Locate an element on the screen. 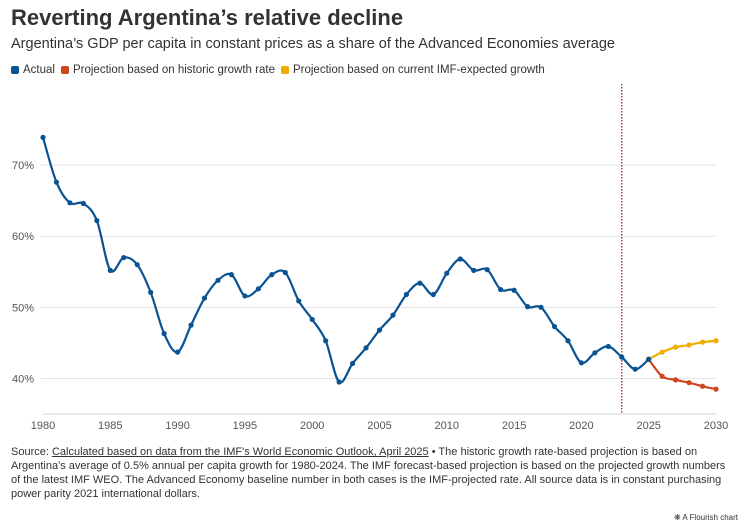 The height and width of the screenshot is (528, 746). x-tick-label: 2020 is located at coordinates (581, 426).